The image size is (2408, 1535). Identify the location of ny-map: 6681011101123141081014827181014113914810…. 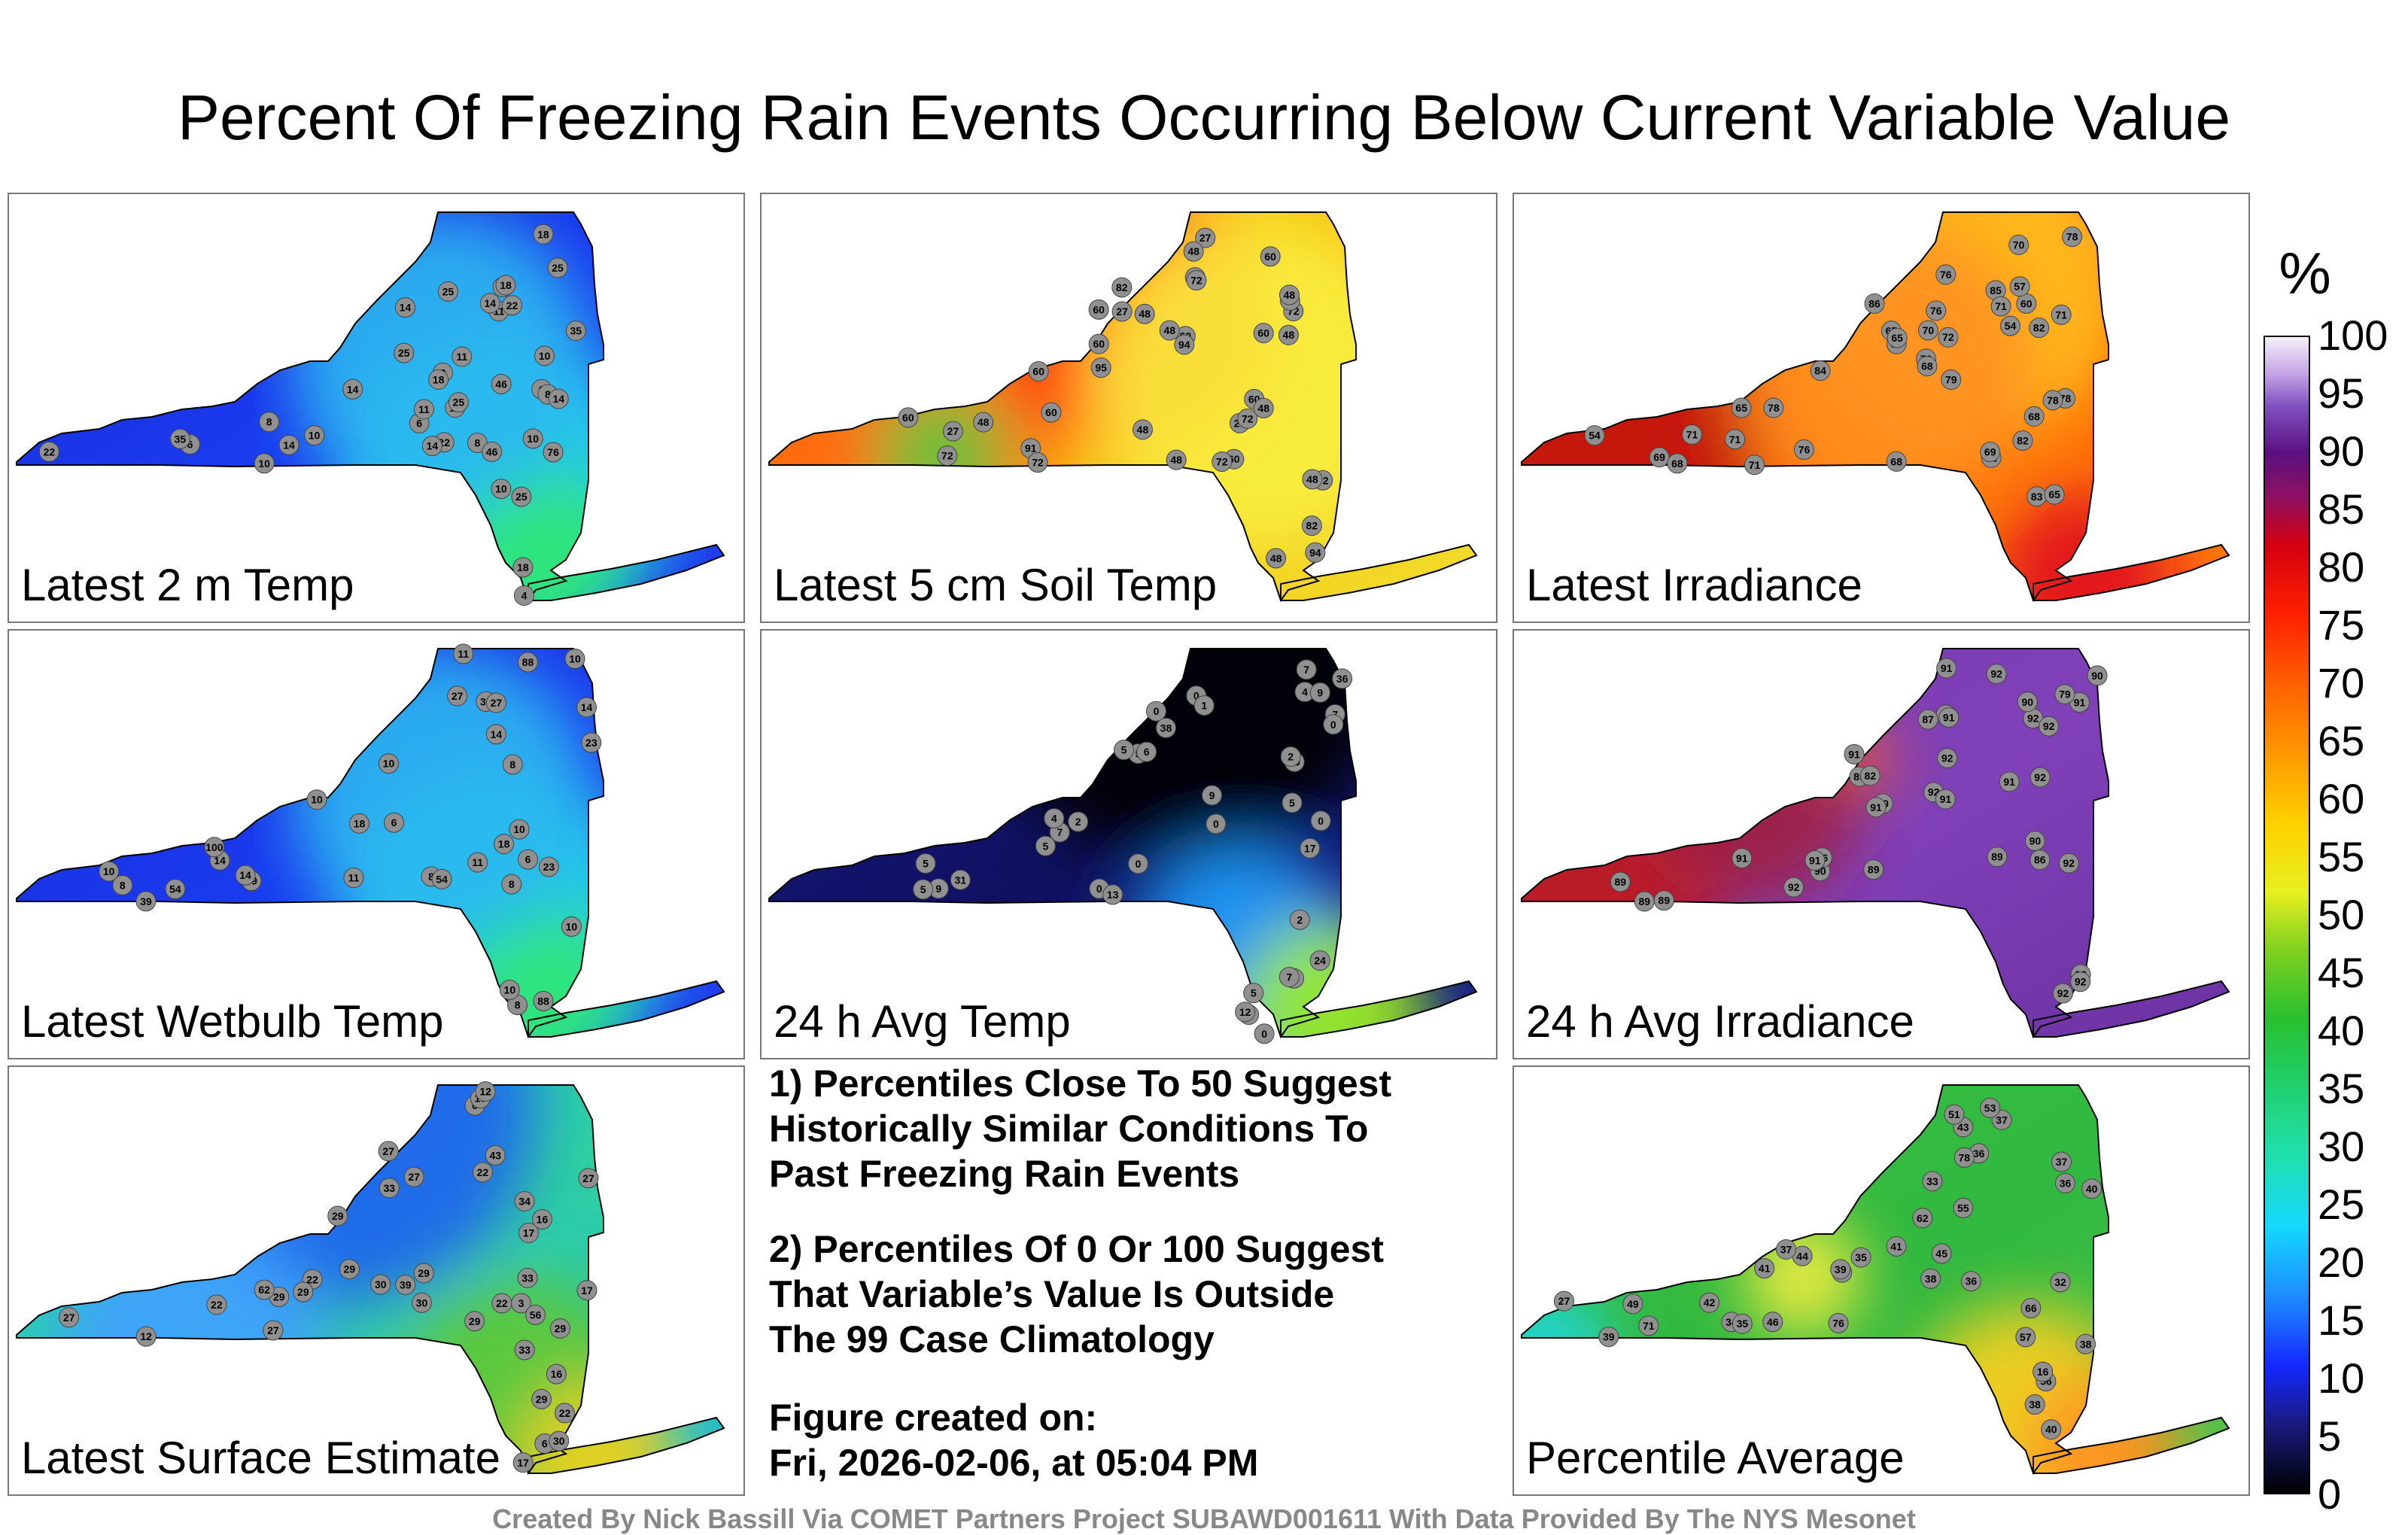
(370, 841).